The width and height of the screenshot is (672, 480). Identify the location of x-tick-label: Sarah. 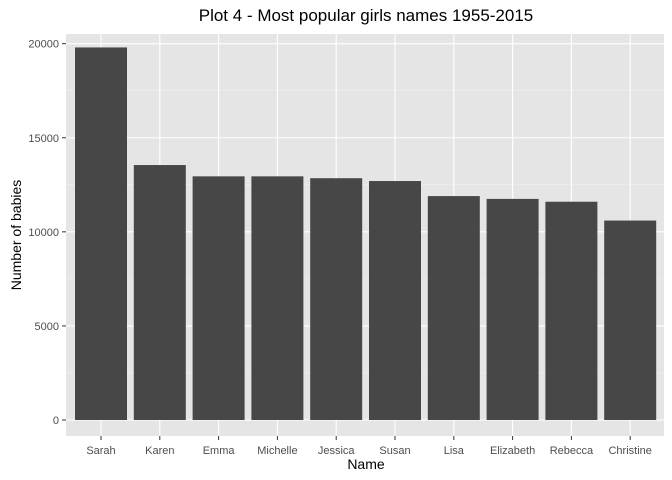
(100, 451).